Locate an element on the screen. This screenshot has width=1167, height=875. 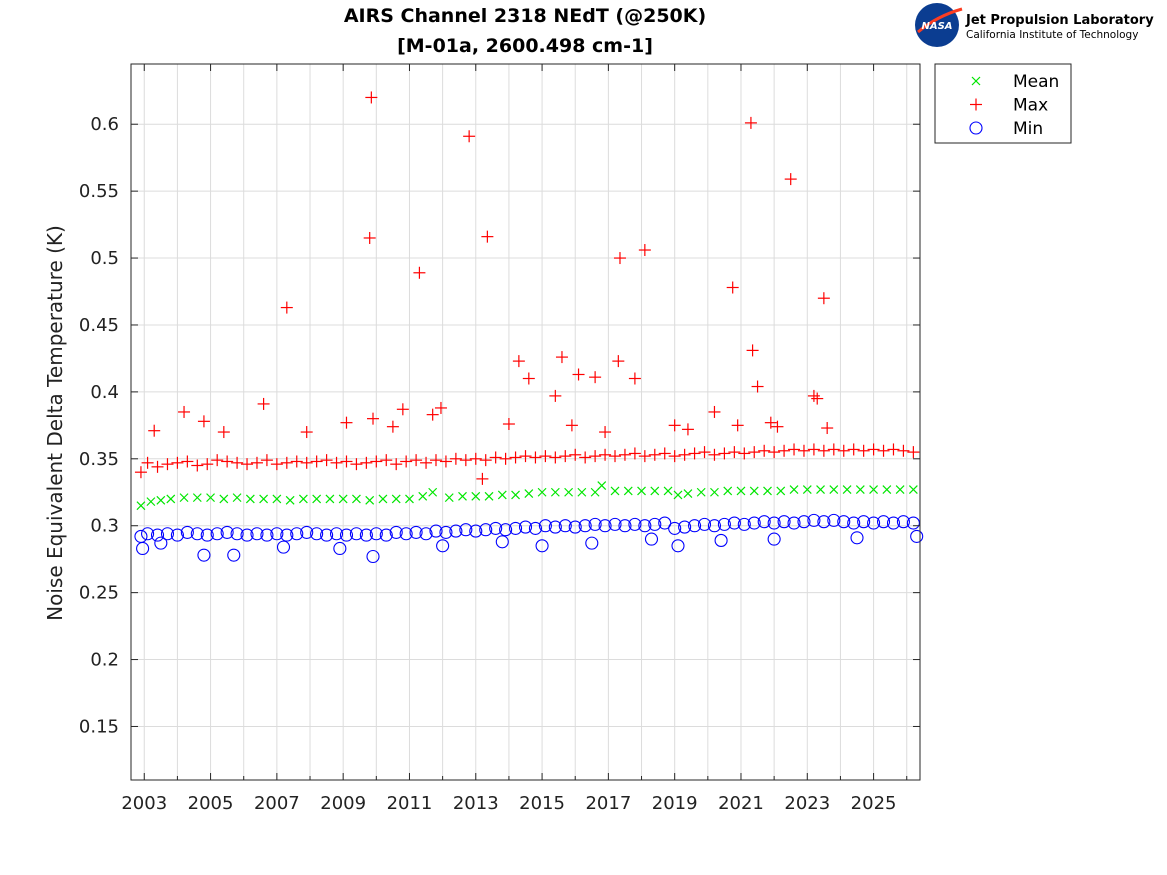
y-tick-labels: 0.15 0.2 0.25 0.3 0.35 0.4 0.45 0.5 0.55 0.6 is located at coordinates (99, 425).